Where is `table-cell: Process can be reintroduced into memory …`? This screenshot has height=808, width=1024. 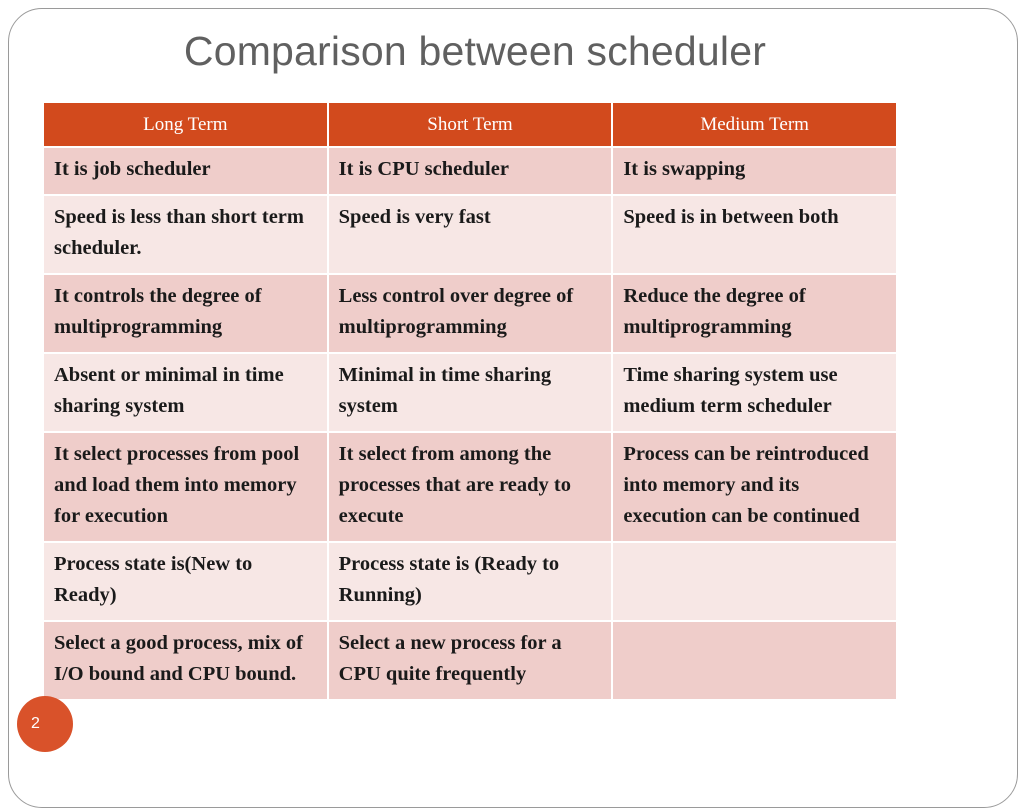 table-cell: Process can be reintroduced into memory … is located at coordinates (753, 487).